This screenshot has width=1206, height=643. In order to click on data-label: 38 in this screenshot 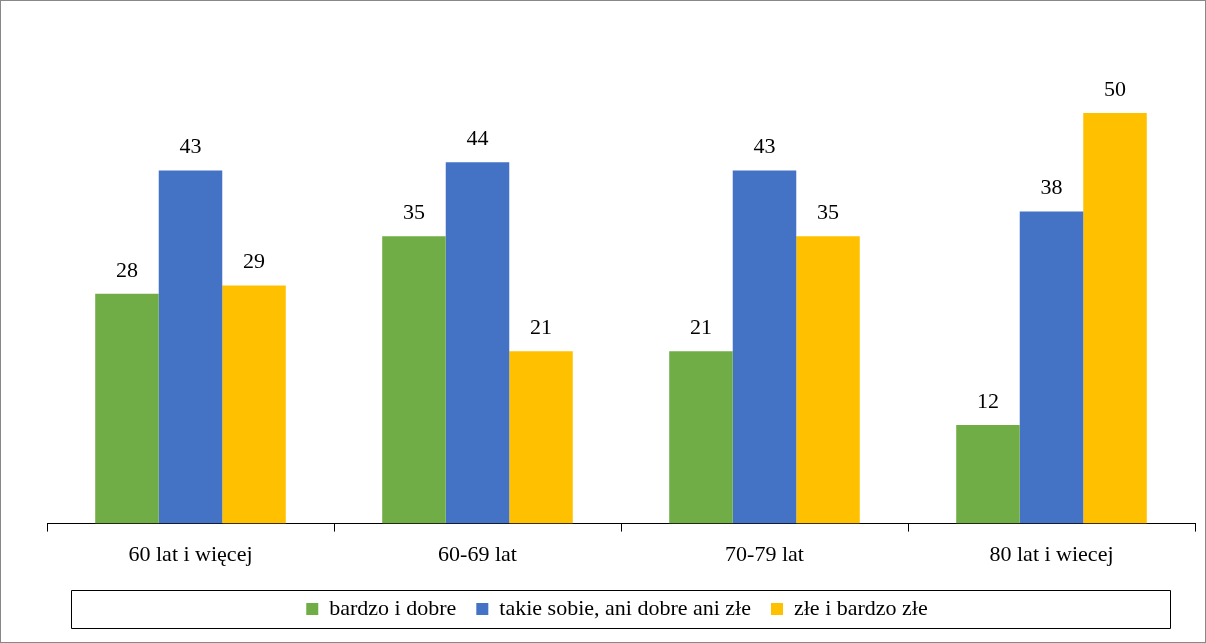, I will do `click(1051, 187)`.